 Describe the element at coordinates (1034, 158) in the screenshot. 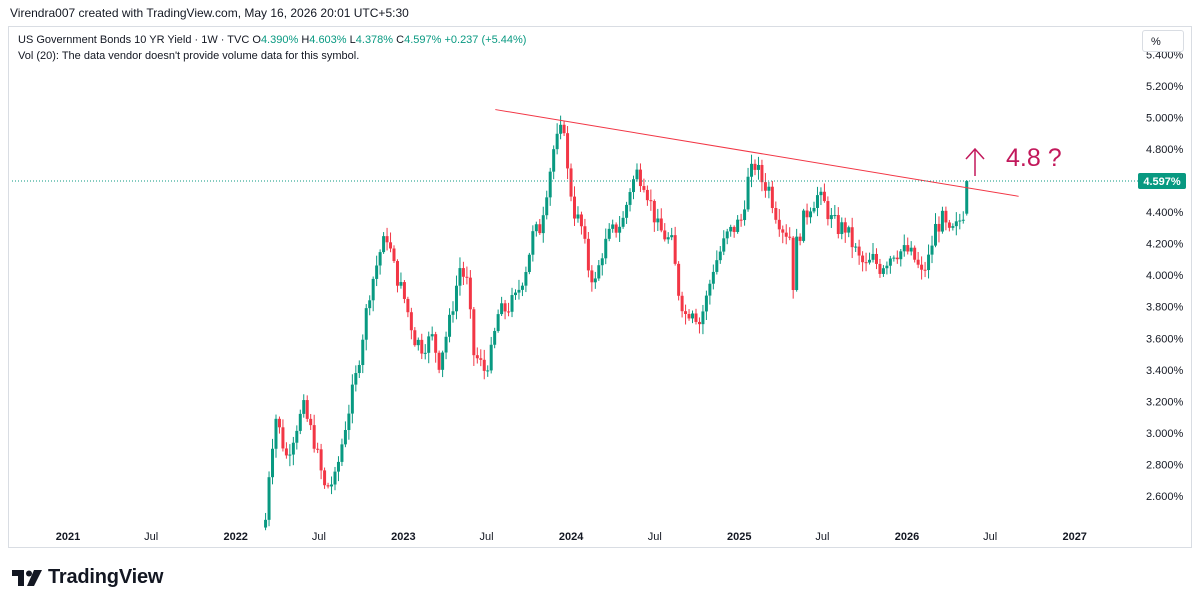

I see `annotation-text: 4.8 ?` at that location.